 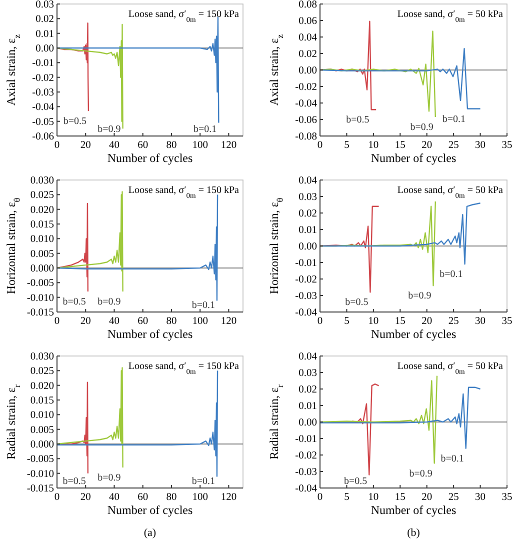 What do you see at coordinates (306, 137) in the screenshot?
I see `y-tick-label: -0.08` at bounding box center [306, 137].